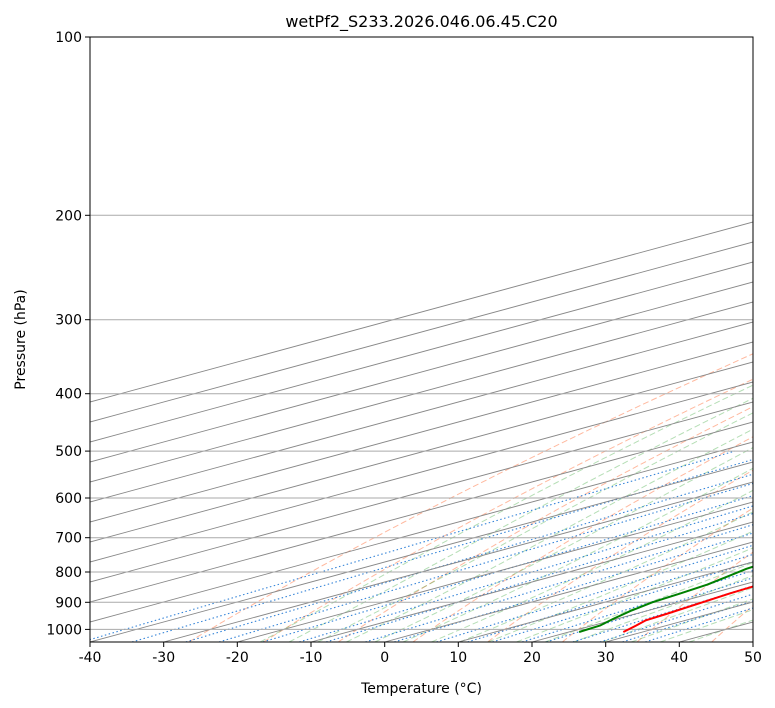 The height and width of the screenshot is (708, 775). I want to click on x-tick-label: -30, so click(163, 658).